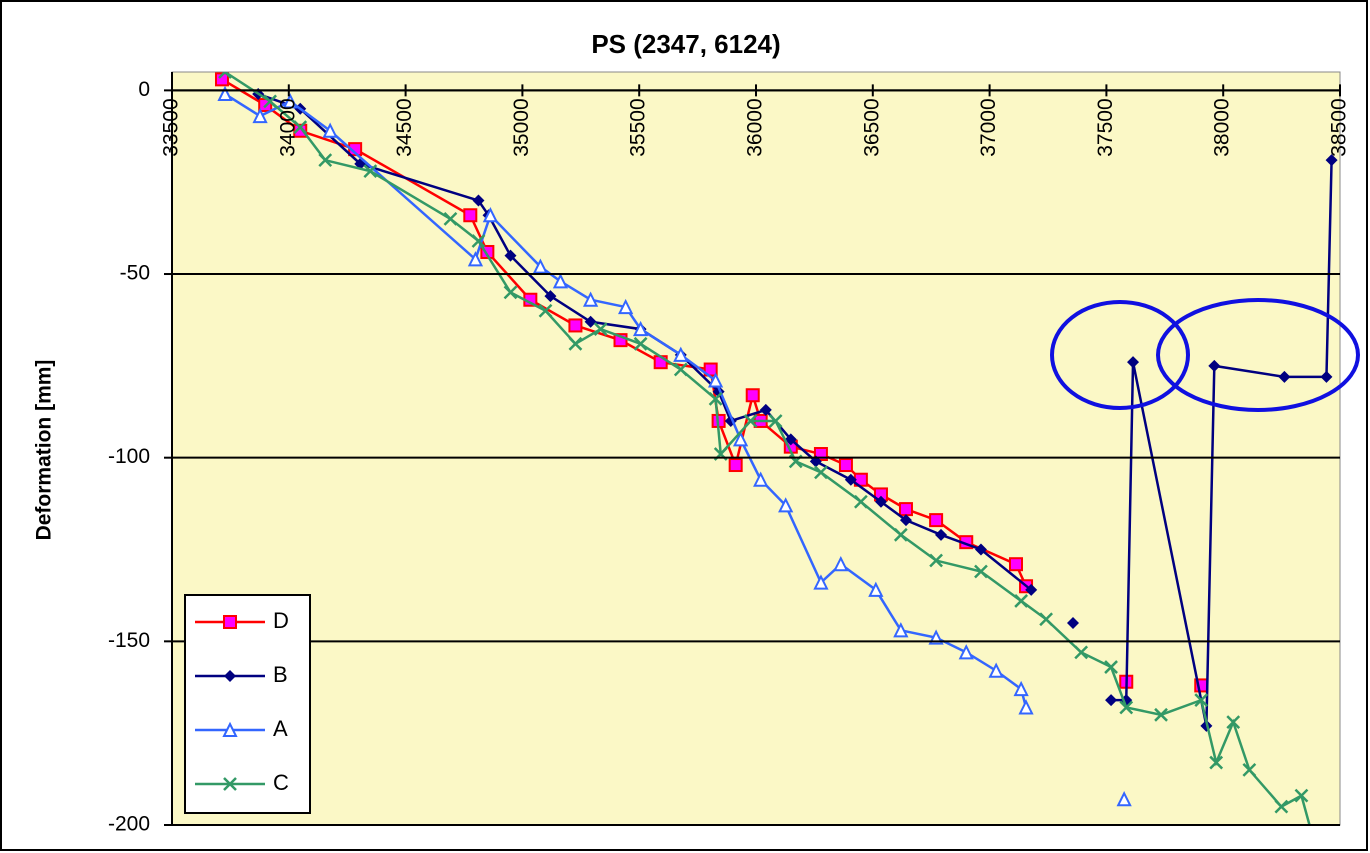  I want to click on legend-label: D, so click(281, 620).